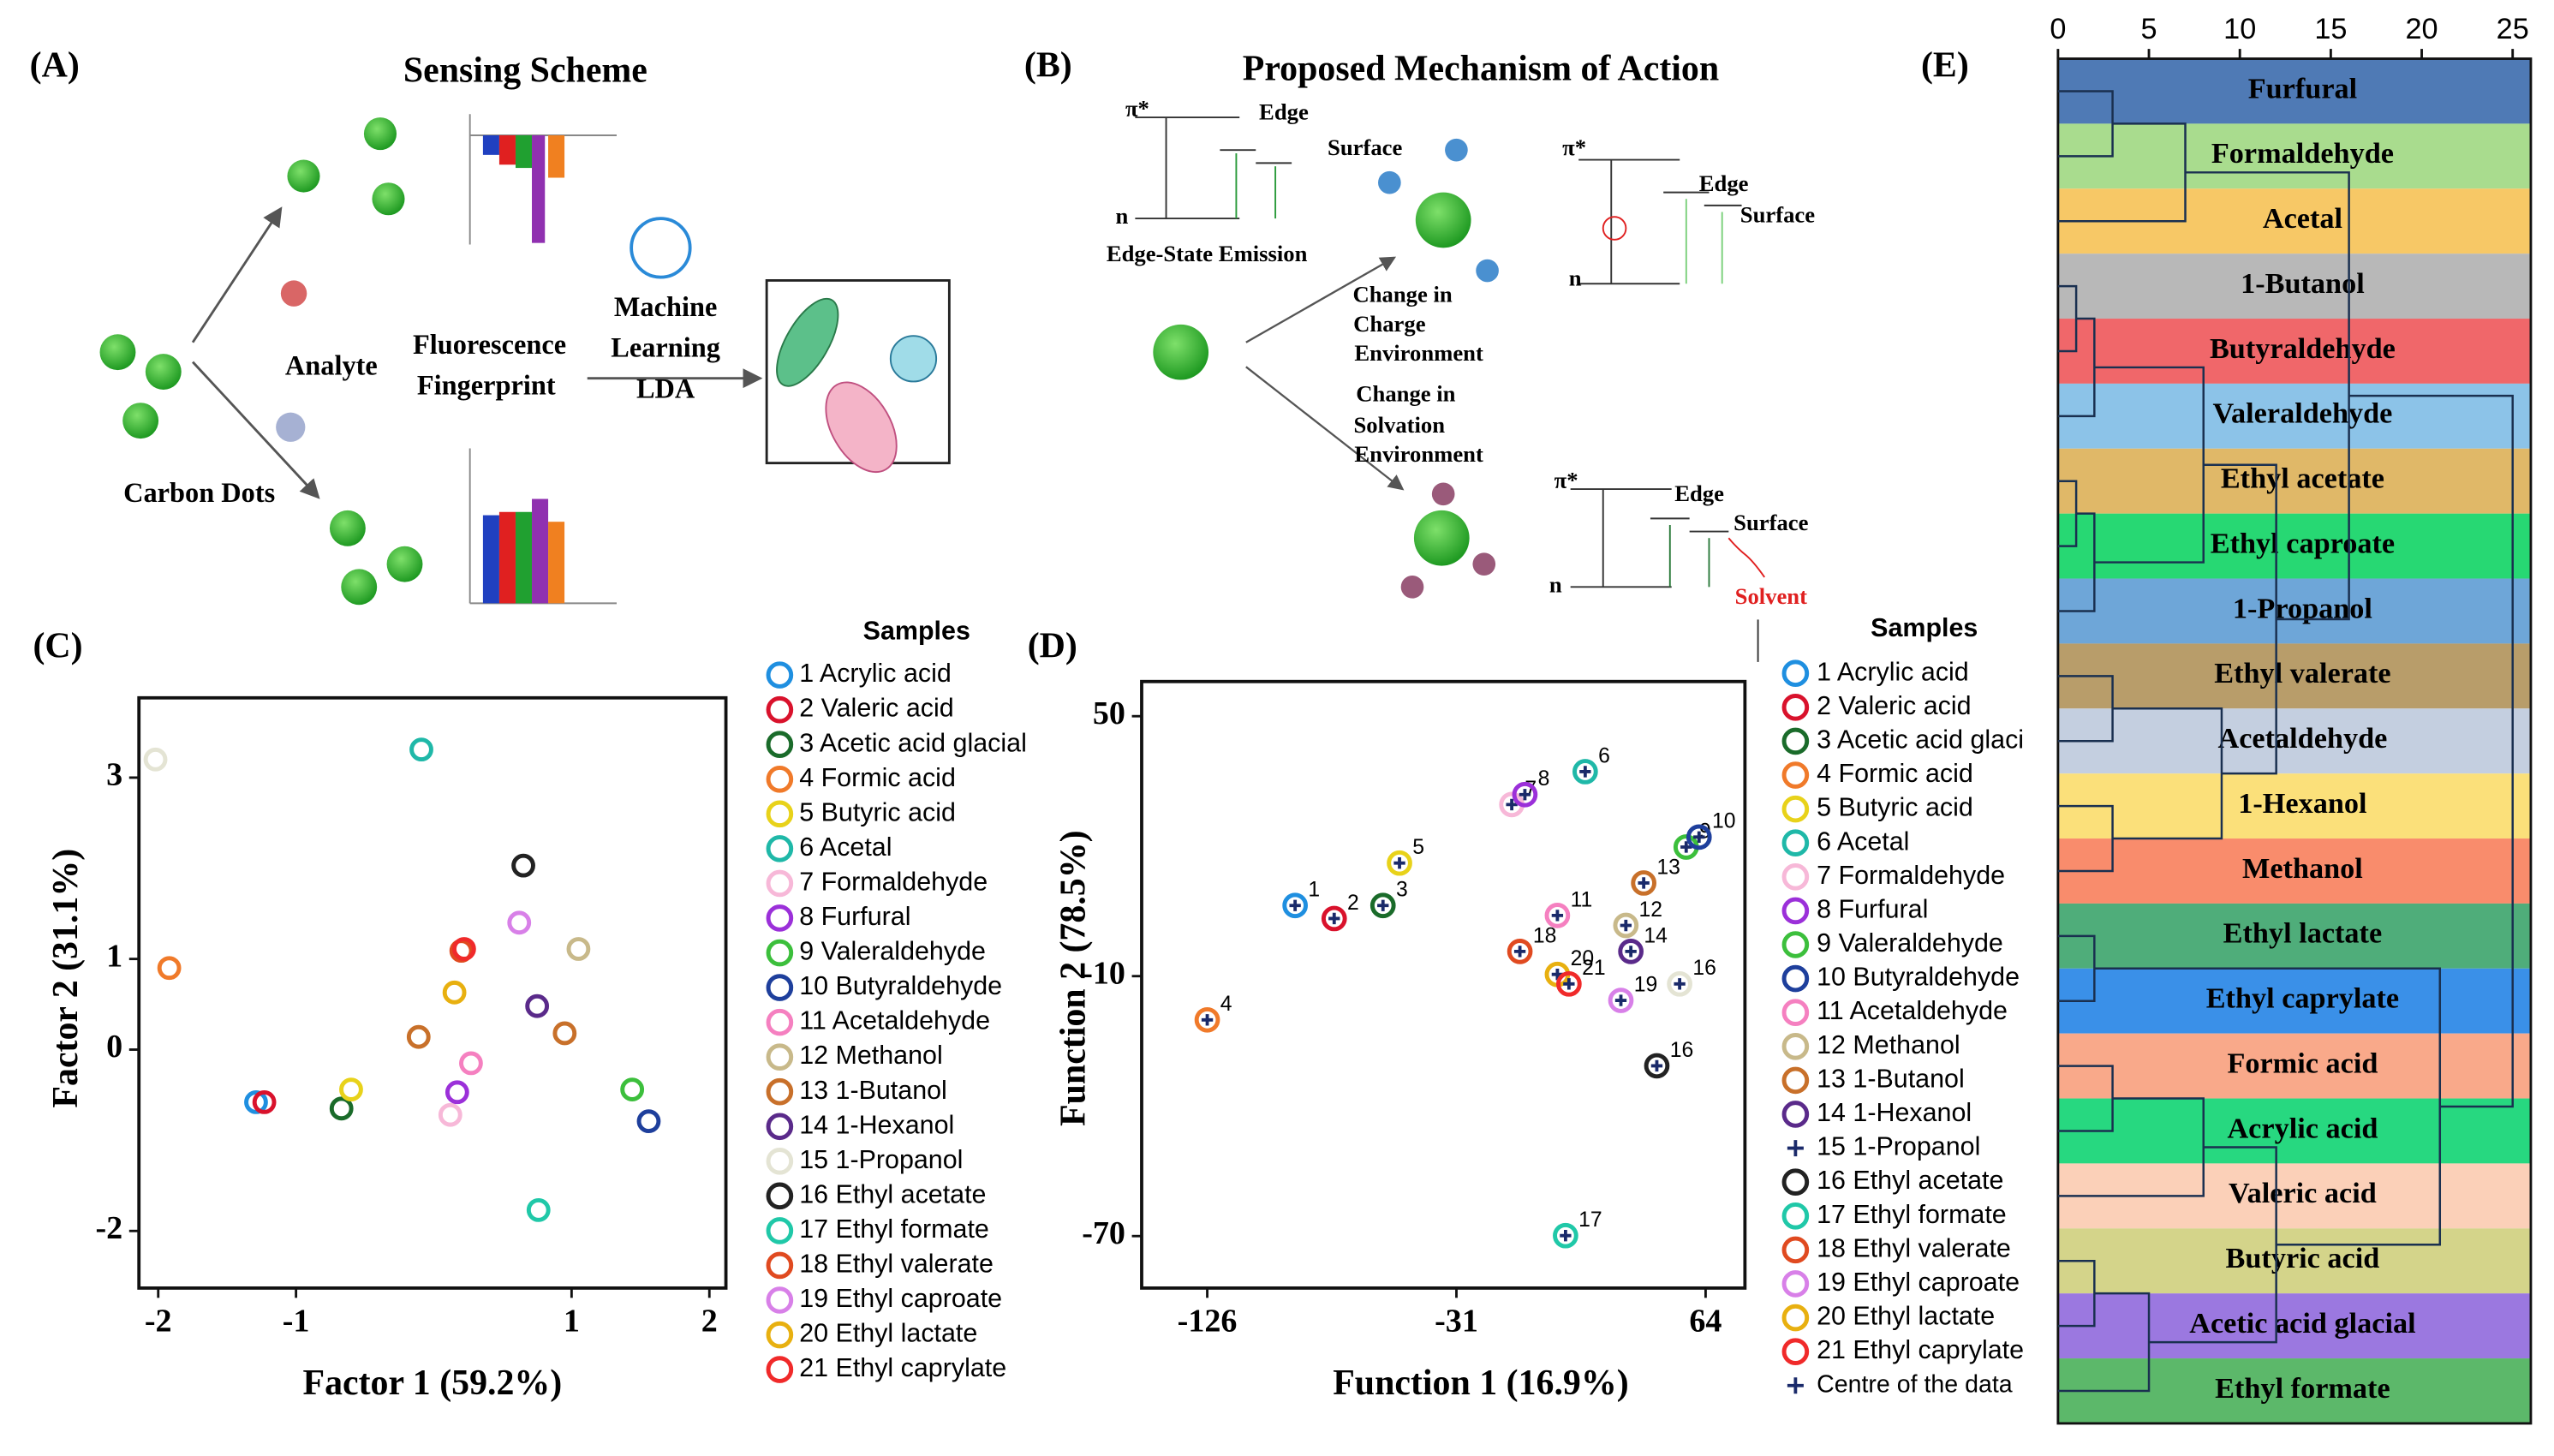  I want to click on y-tick-label: 1, so click(114, 956).